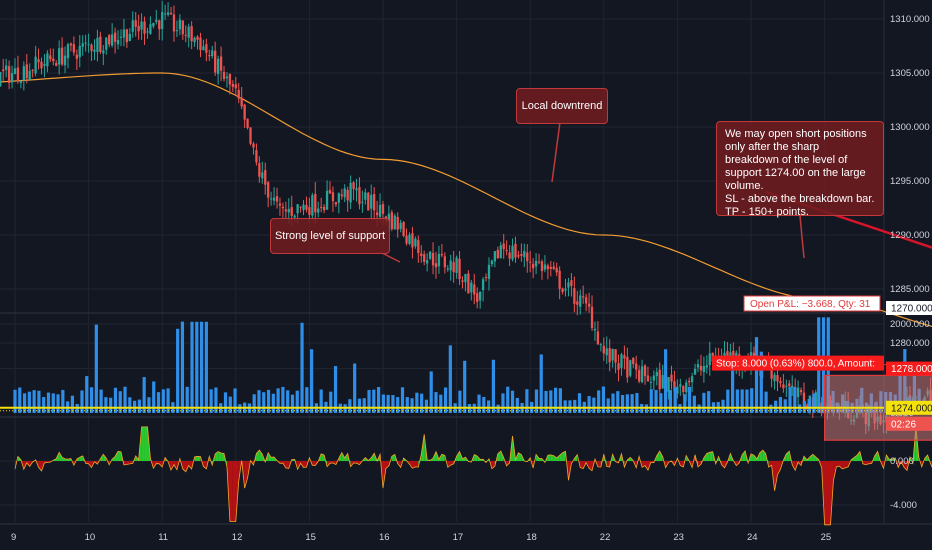 The image size is (932, 550). I want to click on volume-tick-label: 2000.000, so click(910, 324).